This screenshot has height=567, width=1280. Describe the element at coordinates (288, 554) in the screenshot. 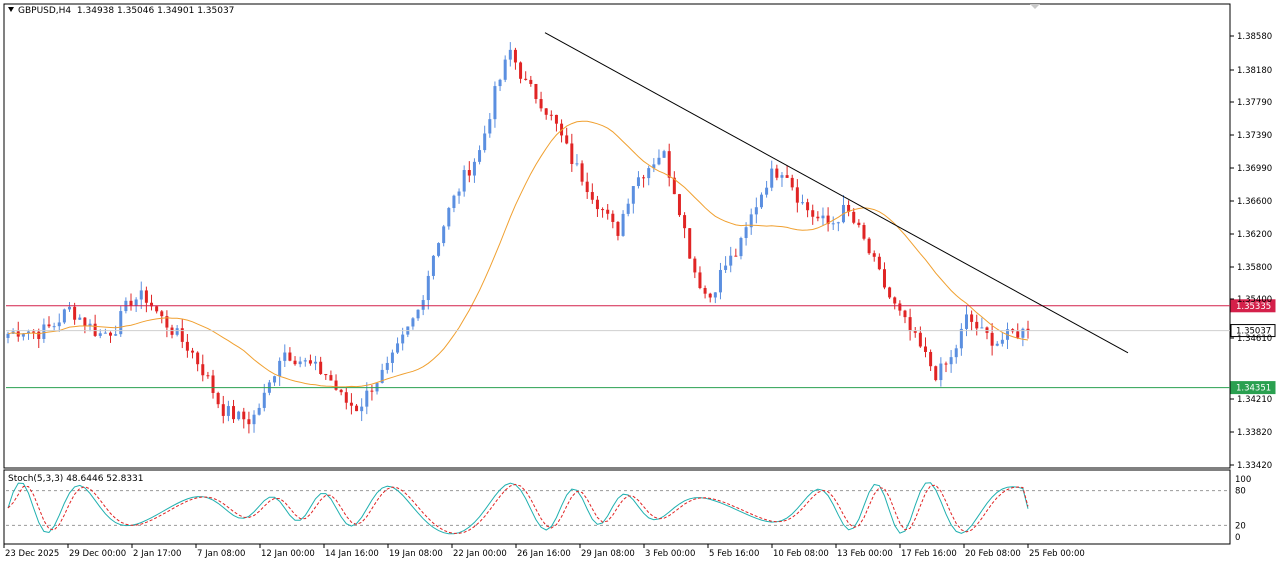

I see `x-tick-label: 12 Jan 00:00` at that location.